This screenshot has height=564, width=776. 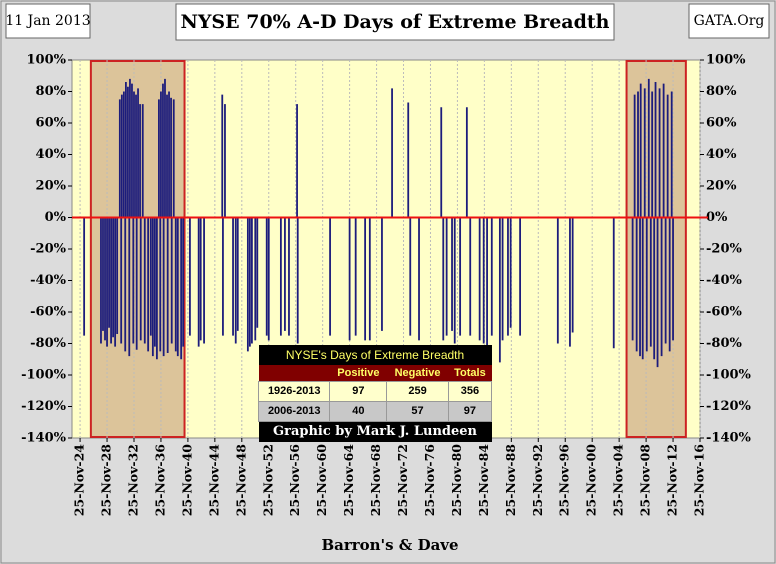 I want to click on x-tick-label: 25-Nov-12, so click(x=672, y=480).